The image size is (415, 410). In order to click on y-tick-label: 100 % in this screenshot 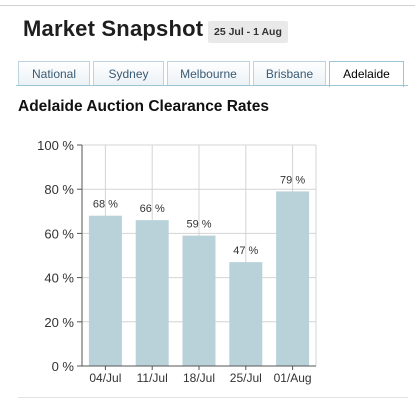, I will do `click(55, 145)`.